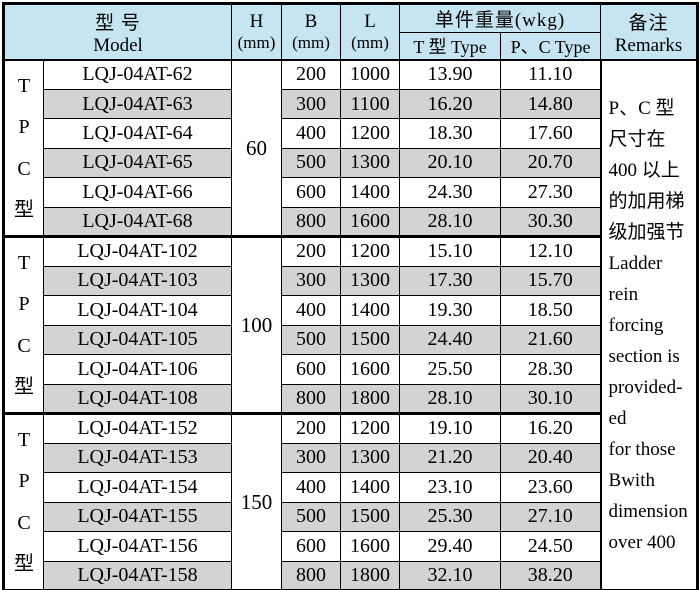 This screenshot has height=590, width=700. Describe the element at coordinates (450, 457) in the screenshot. I see `t-weight-cell: 21.20` at that location.